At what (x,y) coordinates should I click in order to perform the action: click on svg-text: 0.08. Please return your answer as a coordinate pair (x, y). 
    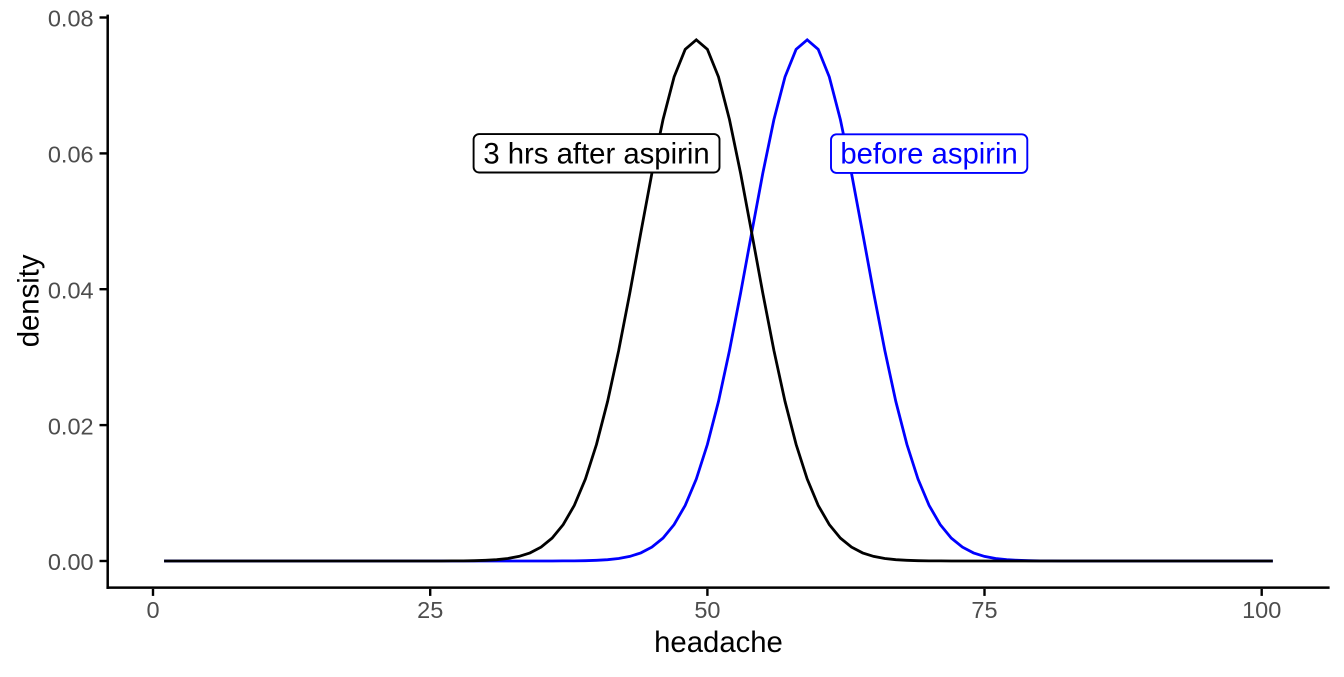
    Looking at the image, I should click on (71, 19).